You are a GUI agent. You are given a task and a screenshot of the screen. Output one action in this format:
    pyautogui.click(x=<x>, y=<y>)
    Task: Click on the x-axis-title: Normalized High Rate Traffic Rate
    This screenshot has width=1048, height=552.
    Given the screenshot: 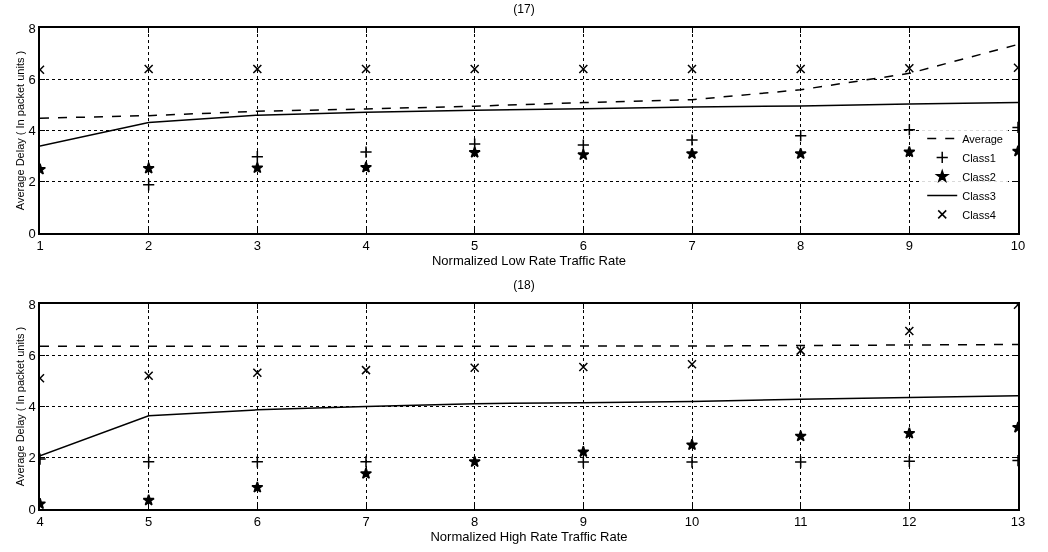 What is the action you would take?
    pyautogui.click(x=529, y=537)
    